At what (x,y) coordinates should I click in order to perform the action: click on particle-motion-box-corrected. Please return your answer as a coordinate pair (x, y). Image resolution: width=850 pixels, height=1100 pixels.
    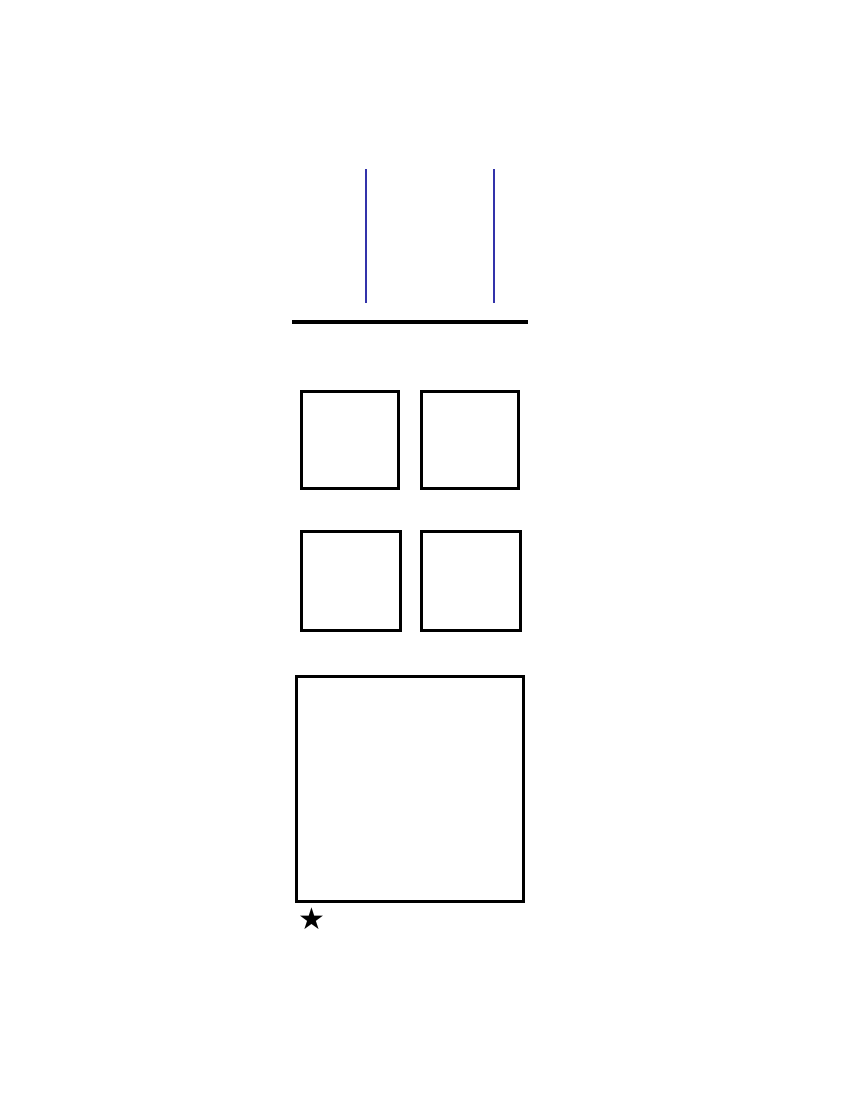
    Looking at the image, I should click on (471, 581).